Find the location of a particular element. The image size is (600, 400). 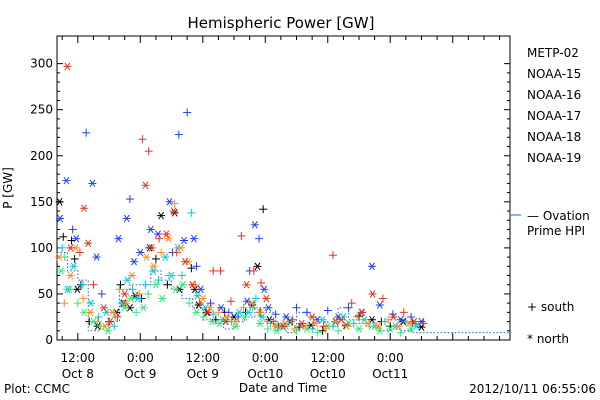

y-tick-label: 0 is located at coordinates (49, 340).